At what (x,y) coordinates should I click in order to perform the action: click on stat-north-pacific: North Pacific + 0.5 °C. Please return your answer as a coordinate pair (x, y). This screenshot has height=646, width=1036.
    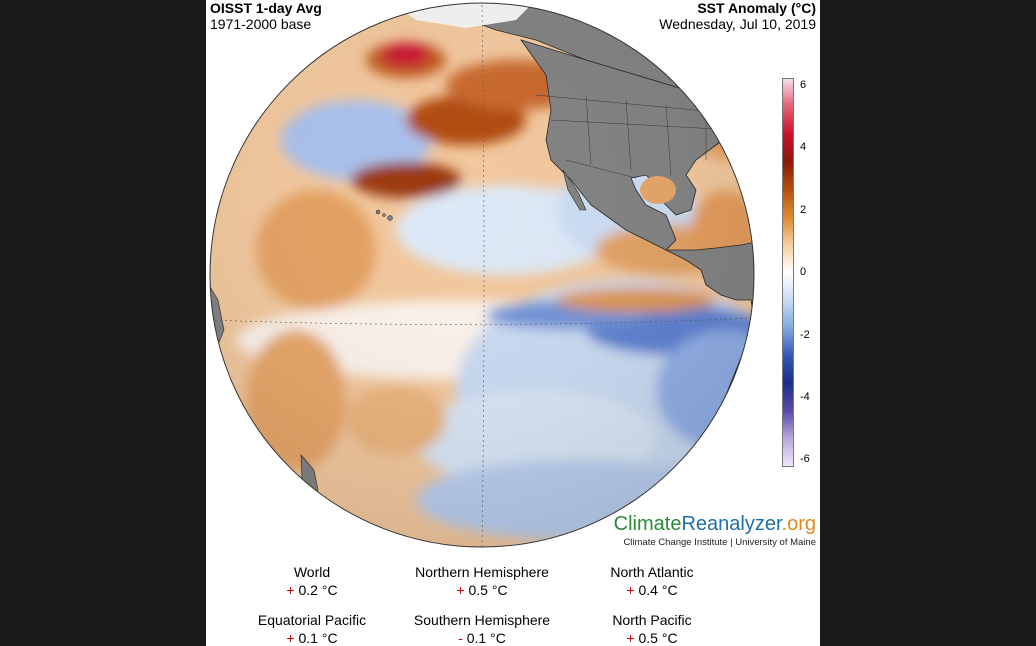
    Looking at the image, I should click on (652, 628).